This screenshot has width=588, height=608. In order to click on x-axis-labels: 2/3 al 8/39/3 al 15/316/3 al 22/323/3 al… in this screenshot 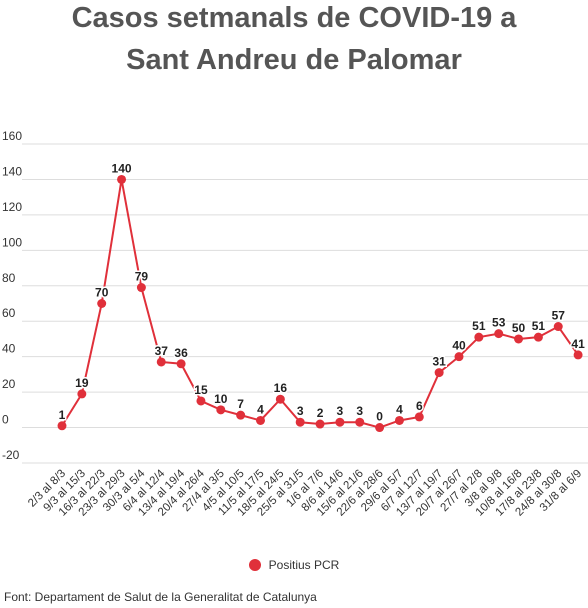, I will do `click(305, 492)`.